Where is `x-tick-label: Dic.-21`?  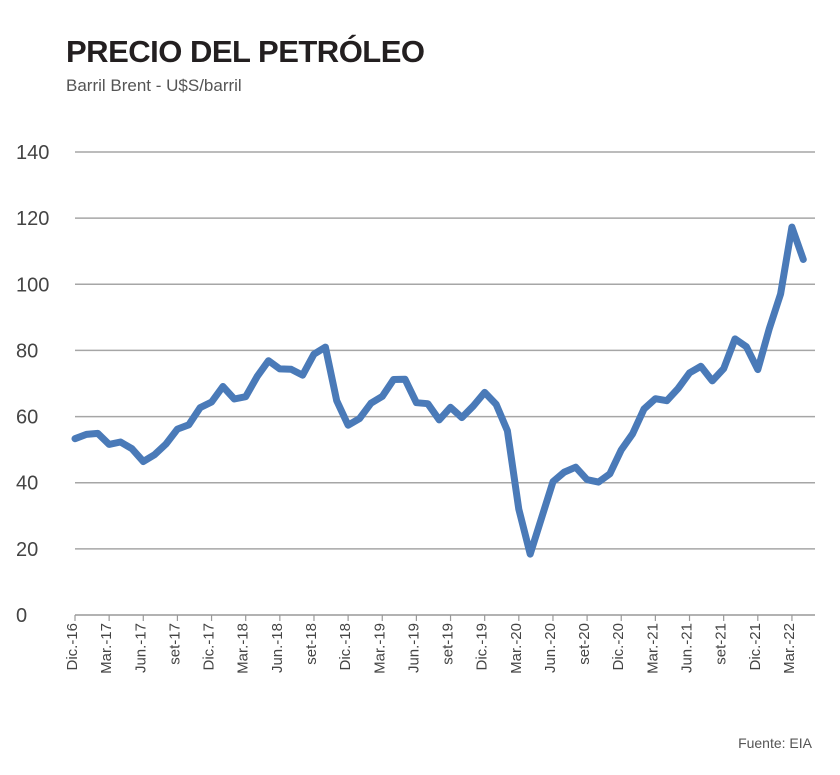
x-tick-label: Dic.-21 is located at coordinates (755, 647).